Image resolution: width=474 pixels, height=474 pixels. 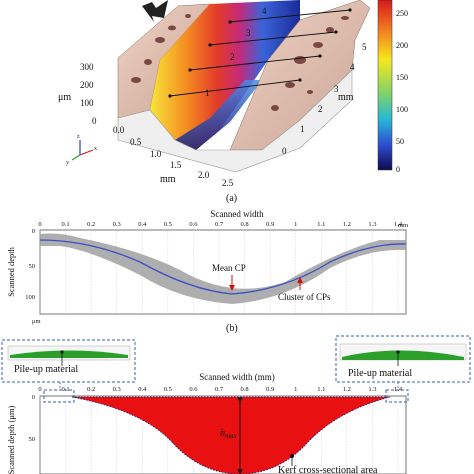 What do you see at coordinates (173, 156) in the screenshot?
I see `x-axis: 0.0 0.5 1.0 1.5 2.0 2.5 mm` at bounding box center [173, 156].